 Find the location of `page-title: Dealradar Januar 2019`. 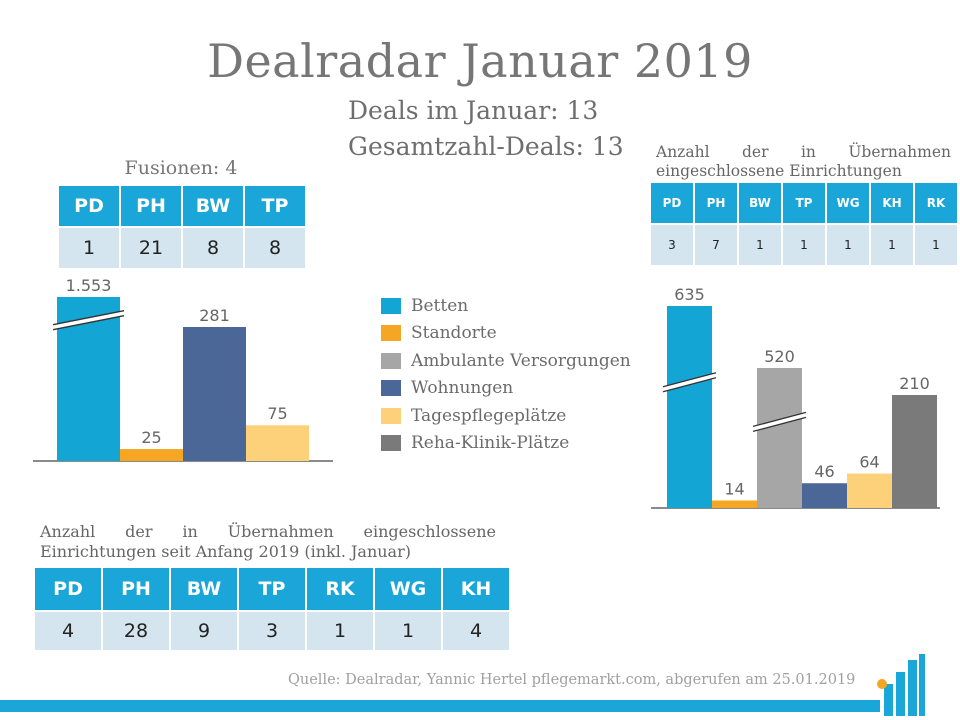

page-title: Dealradar Januar 2019 is located at coordinates (480, 61).